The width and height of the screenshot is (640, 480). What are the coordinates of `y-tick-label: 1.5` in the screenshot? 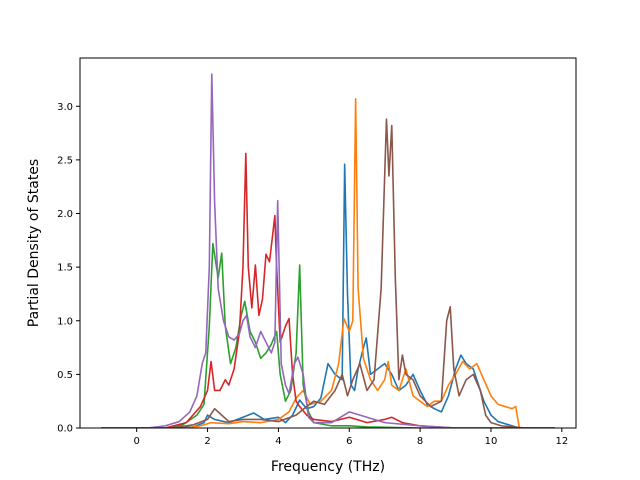 It's located at (65, 268).